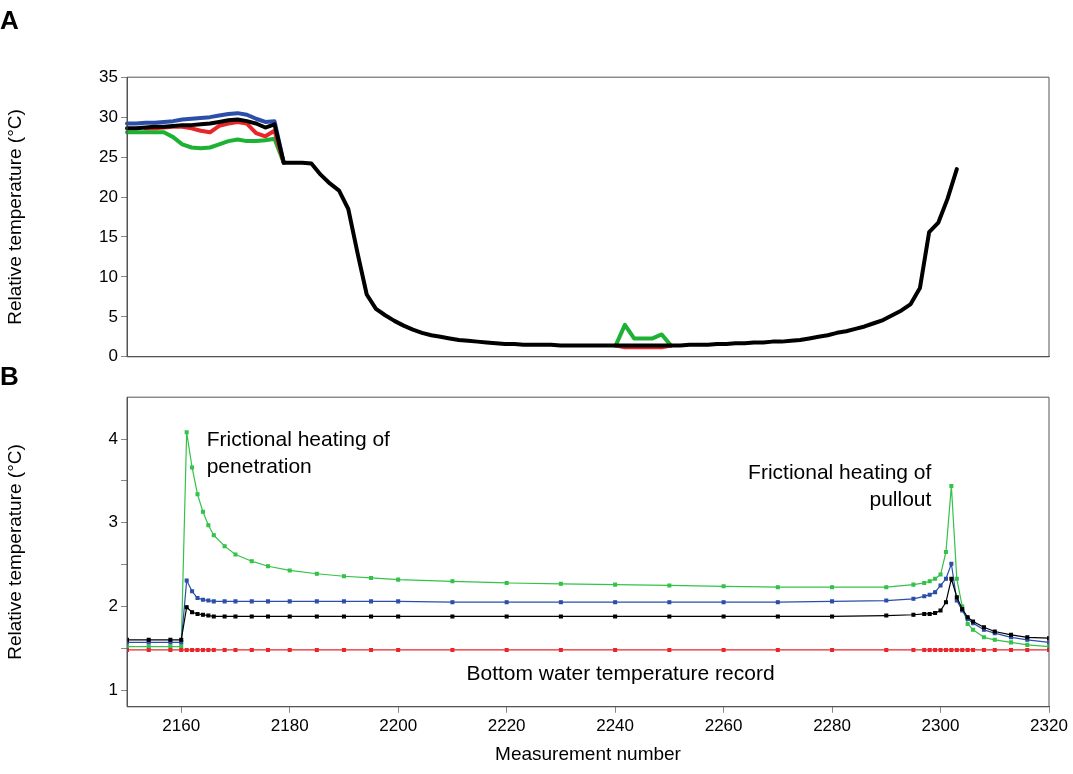 The height and width of the screenshot is (774, 1073). What do you see at coordinates (289, 725) in the screenshot?
I see `x-tick-label: 2180` at bounding box center [289, 725].